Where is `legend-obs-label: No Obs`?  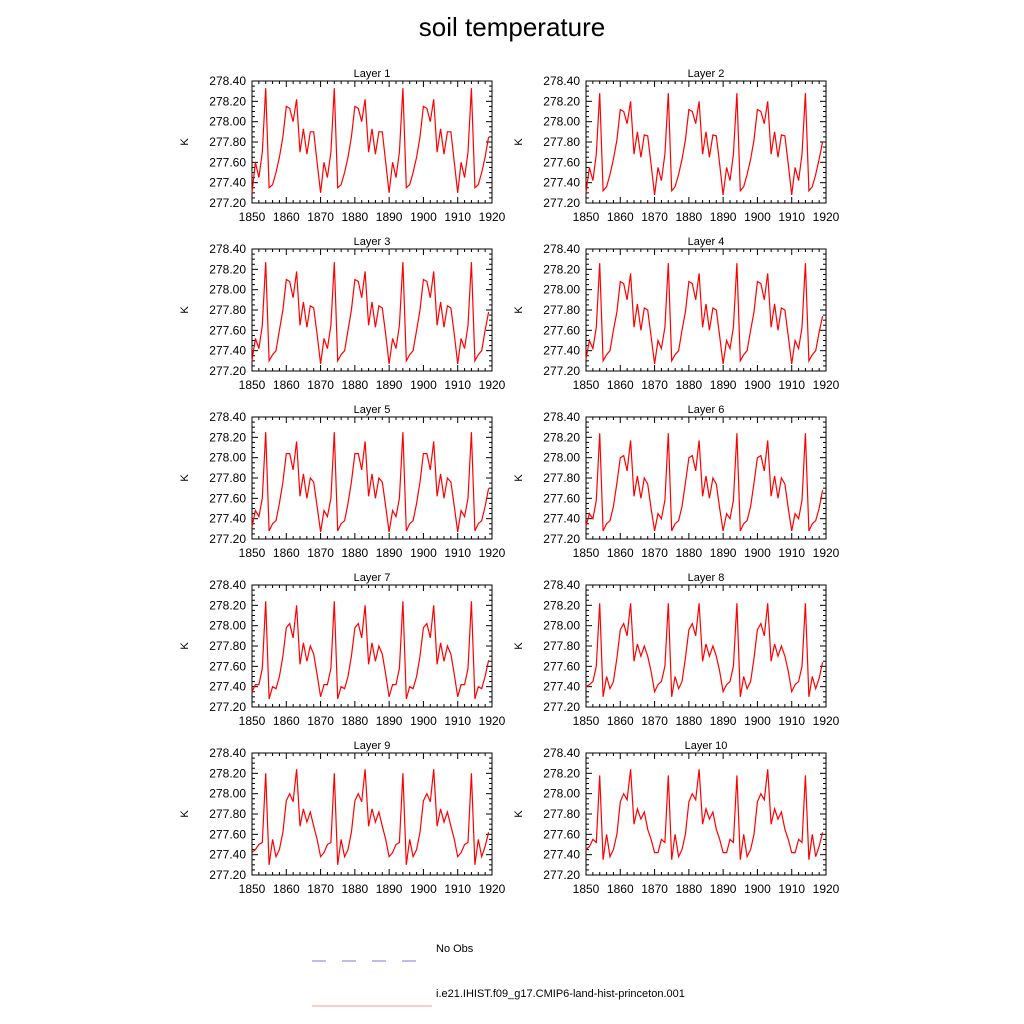 legend-obs-label: No Obs is located at coordinates (455, 949).